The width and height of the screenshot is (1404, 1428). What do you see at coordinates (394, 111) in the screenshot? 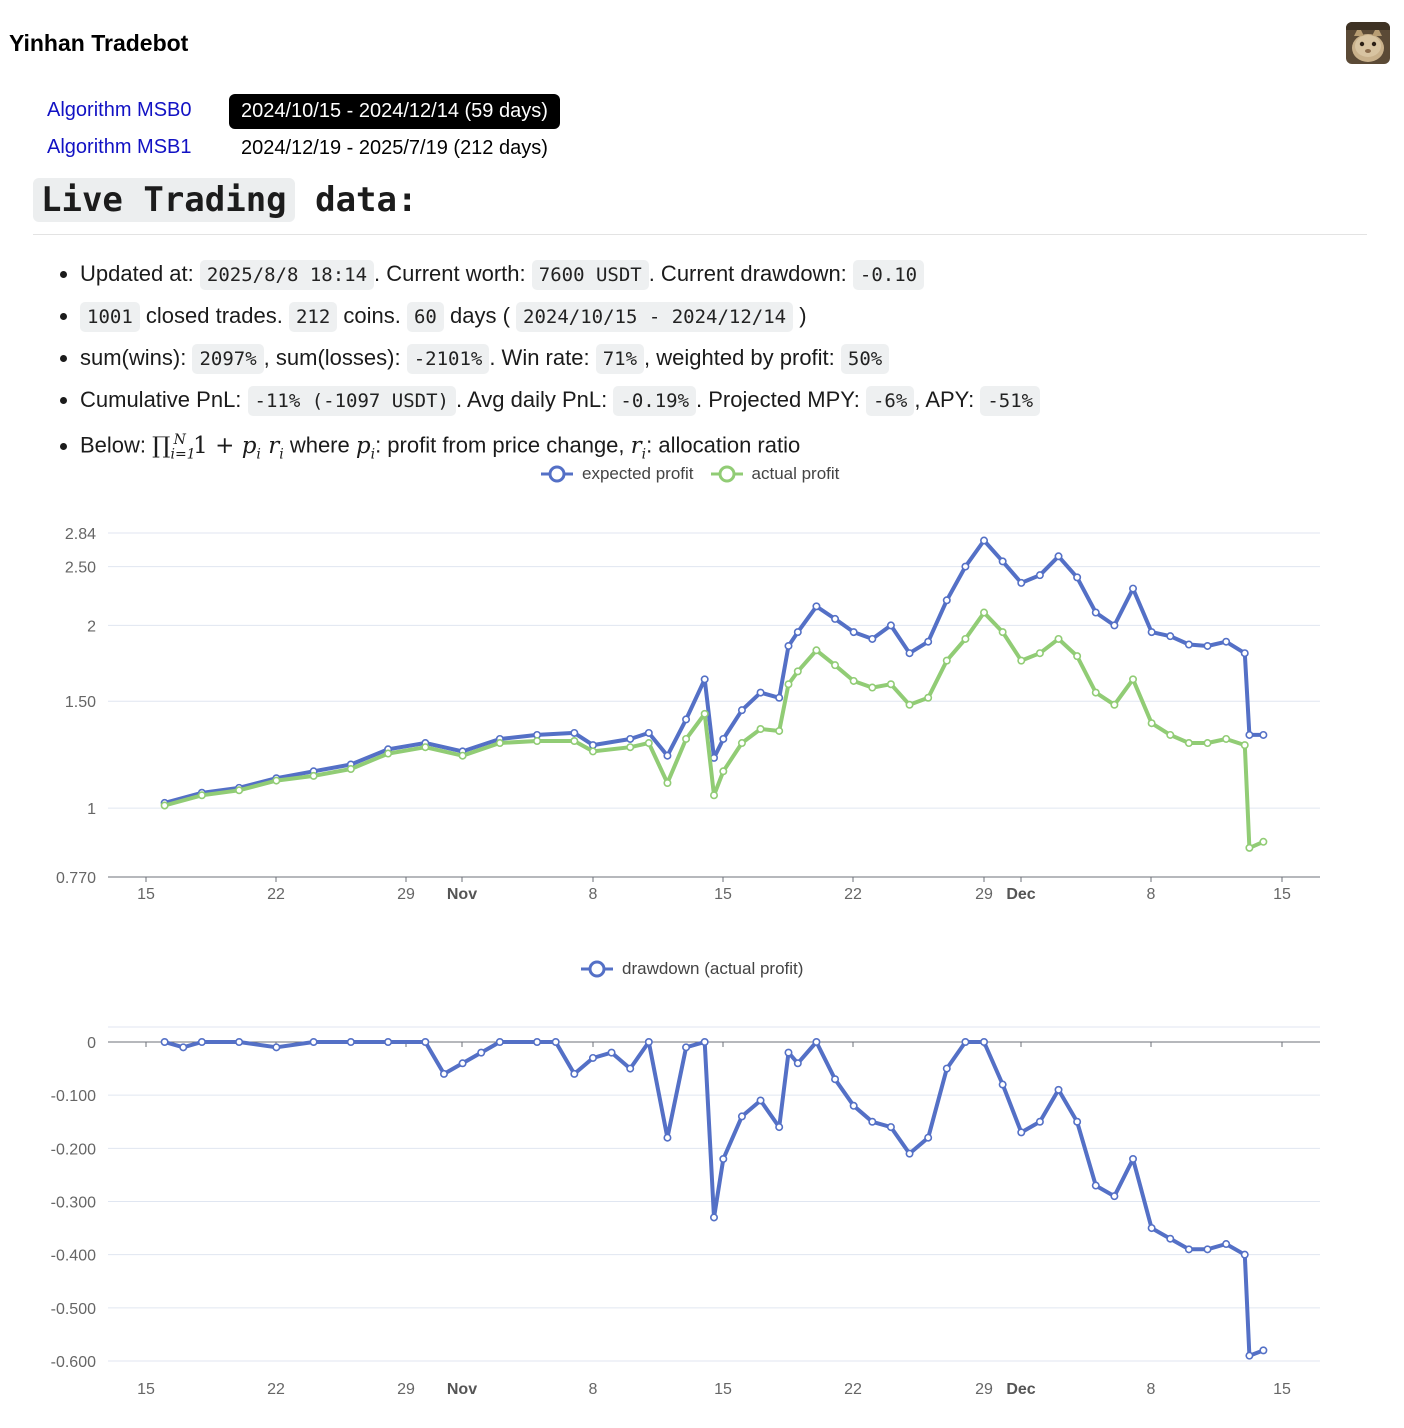
I see `algorithm-range-msb0-selected: 2024/10/15 - 2024/12/14 (59 days)` at bounding box center [394, 111].